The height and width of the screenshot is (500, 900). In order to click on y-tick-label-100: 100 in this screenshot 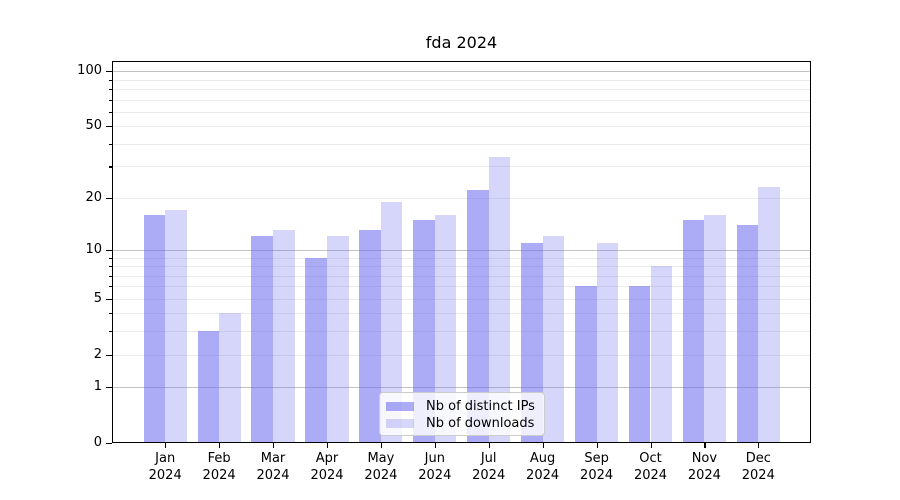, I will do `click(89, 71)`.